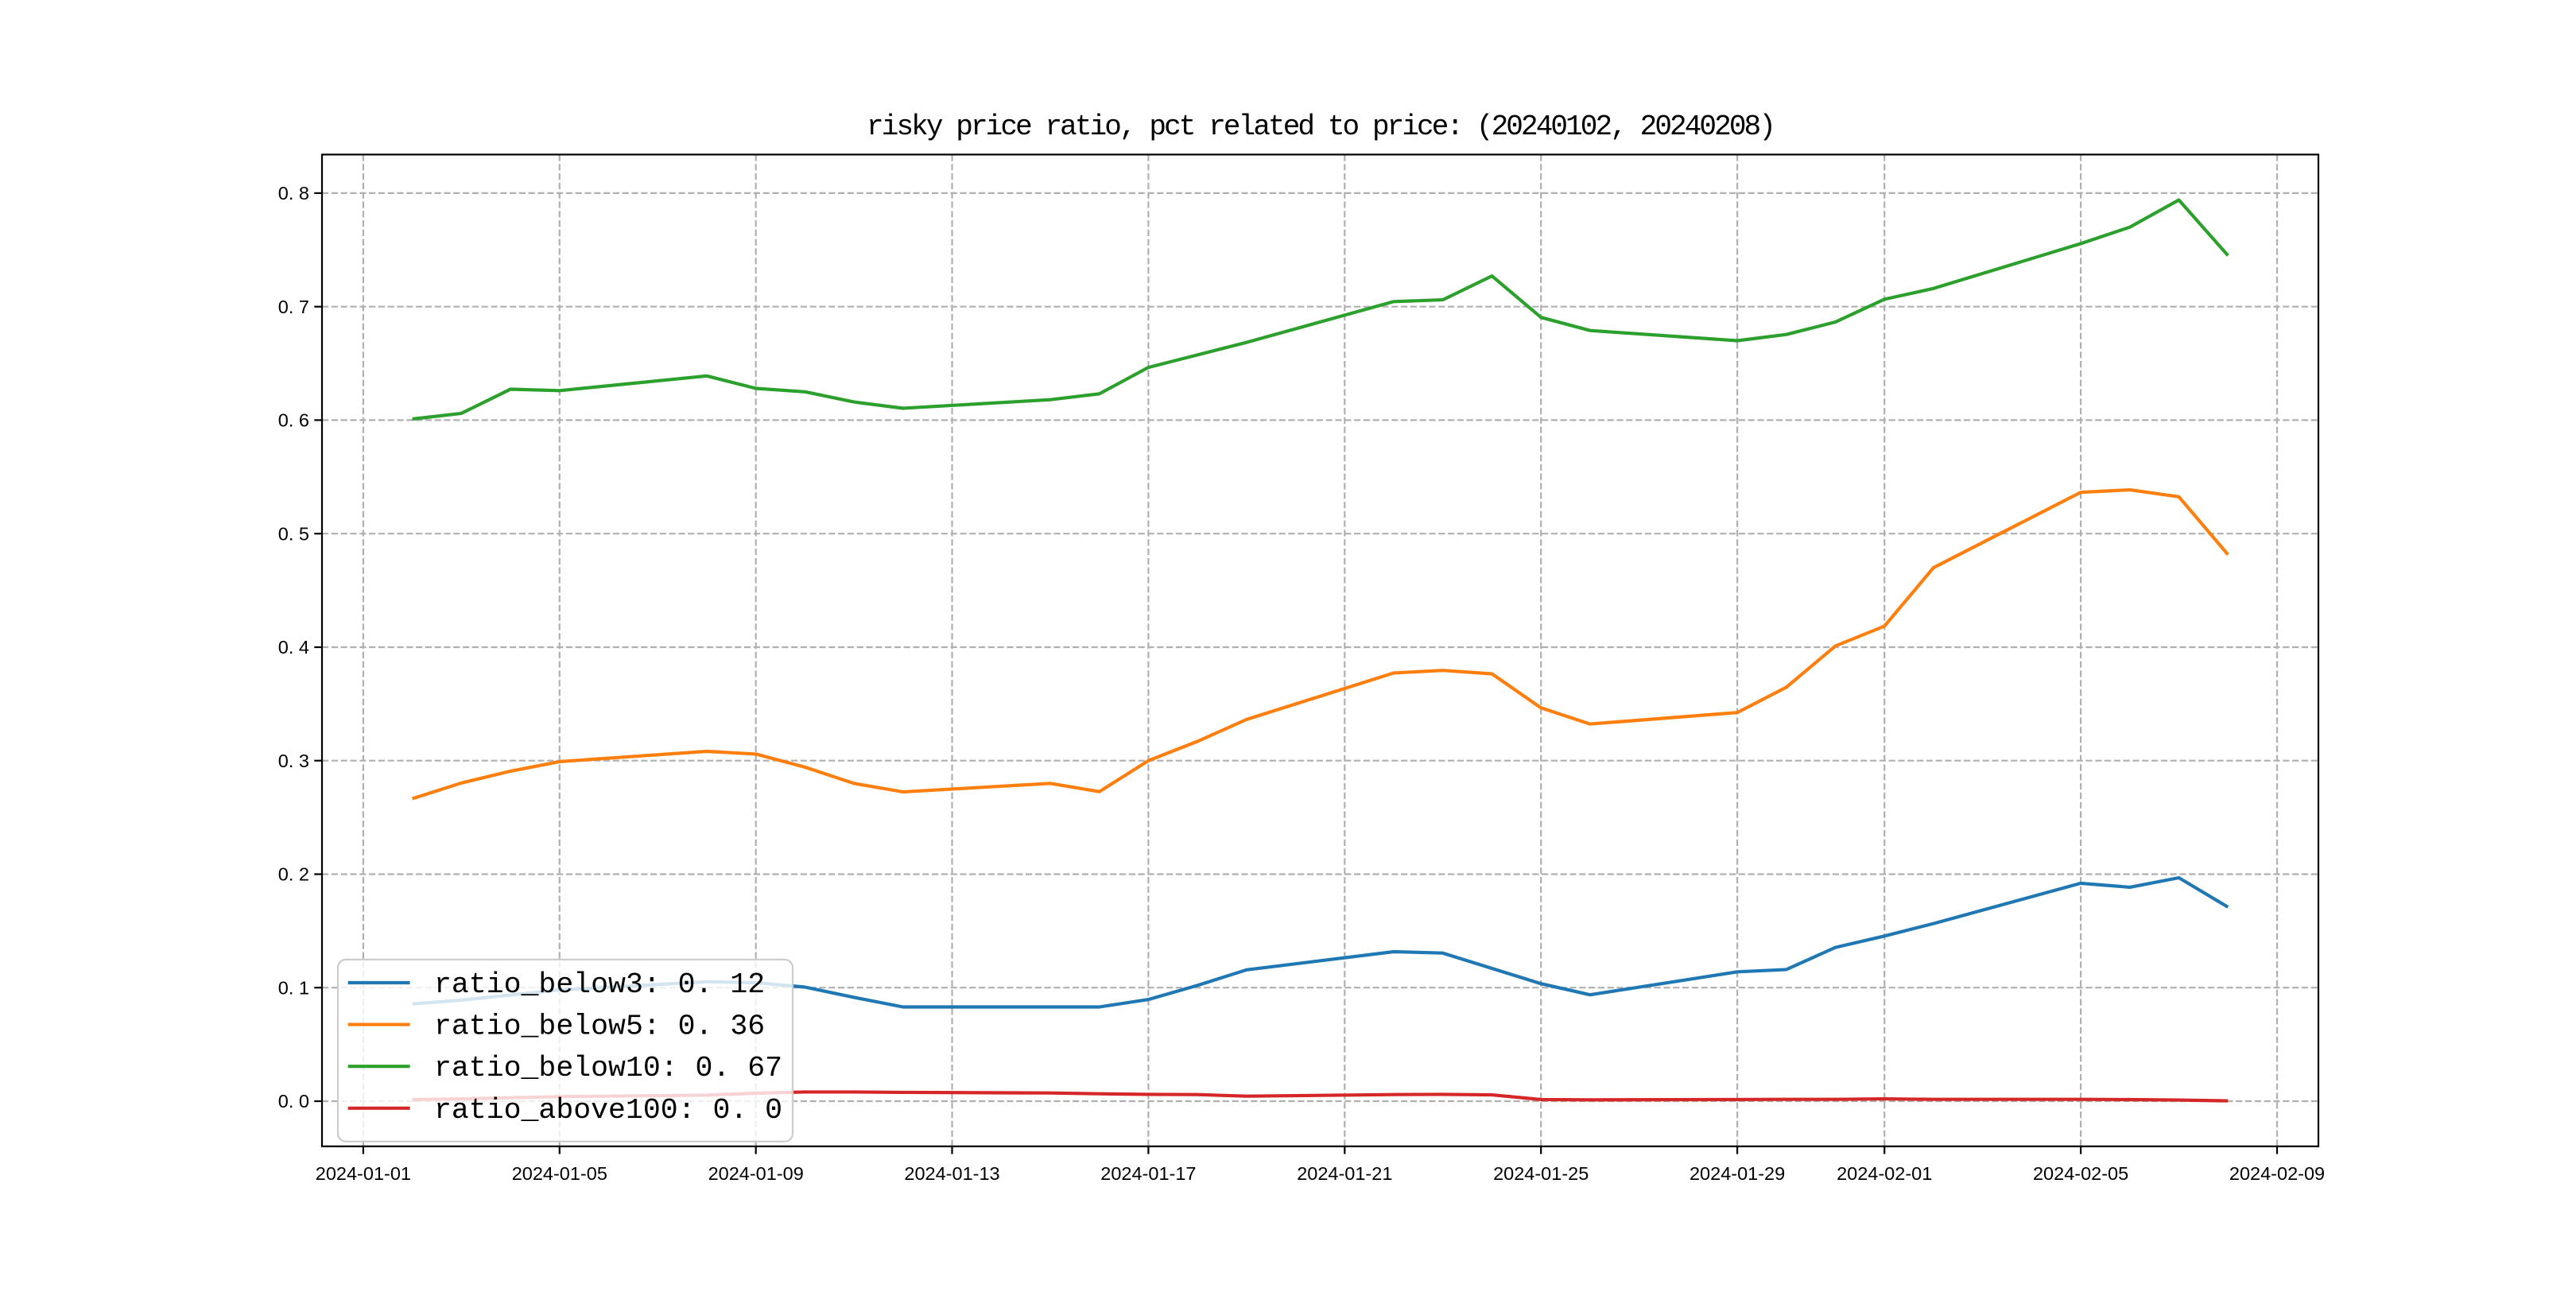 The image size is (2576, 1292). What do you see at coordinates (293, 1102) in the screenshot?
I see `svg-text: 0. 0` at bounding box center [293, 1102].